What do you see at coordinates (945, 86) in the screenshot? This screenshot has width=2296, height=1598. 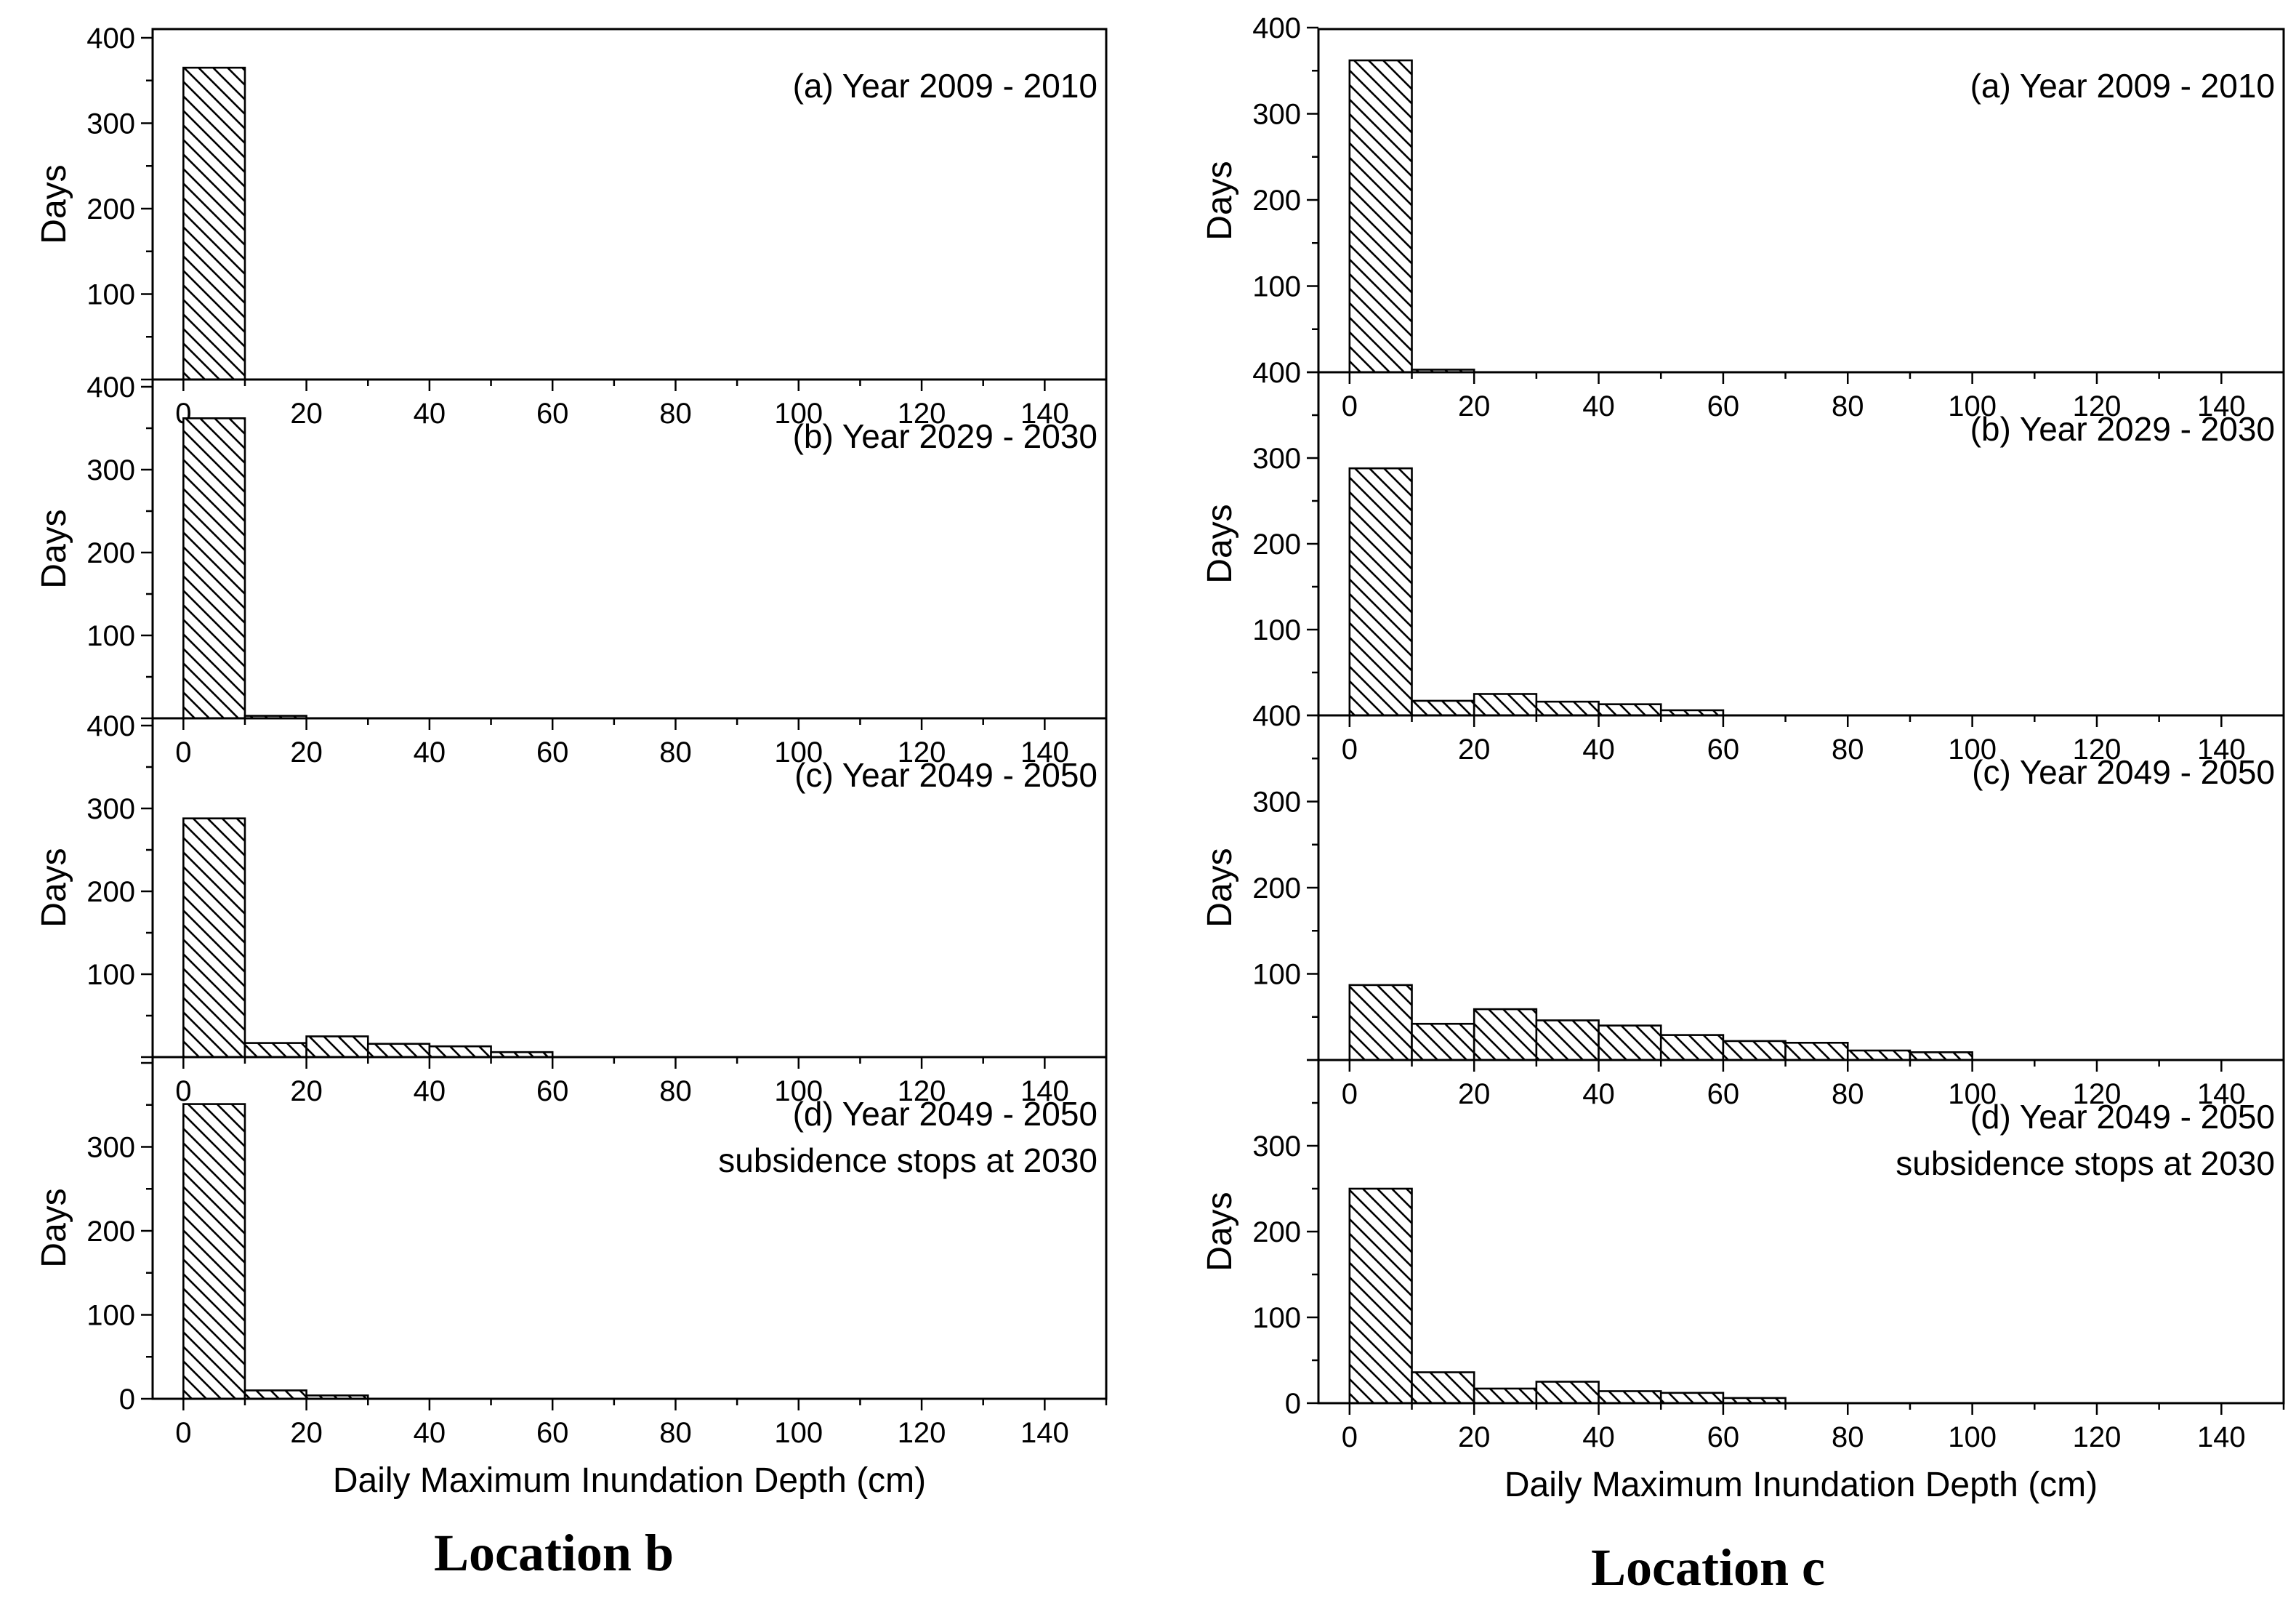 I see `panel-title: (a) Year 2009 - 2010` at bounding box center [945, 86].